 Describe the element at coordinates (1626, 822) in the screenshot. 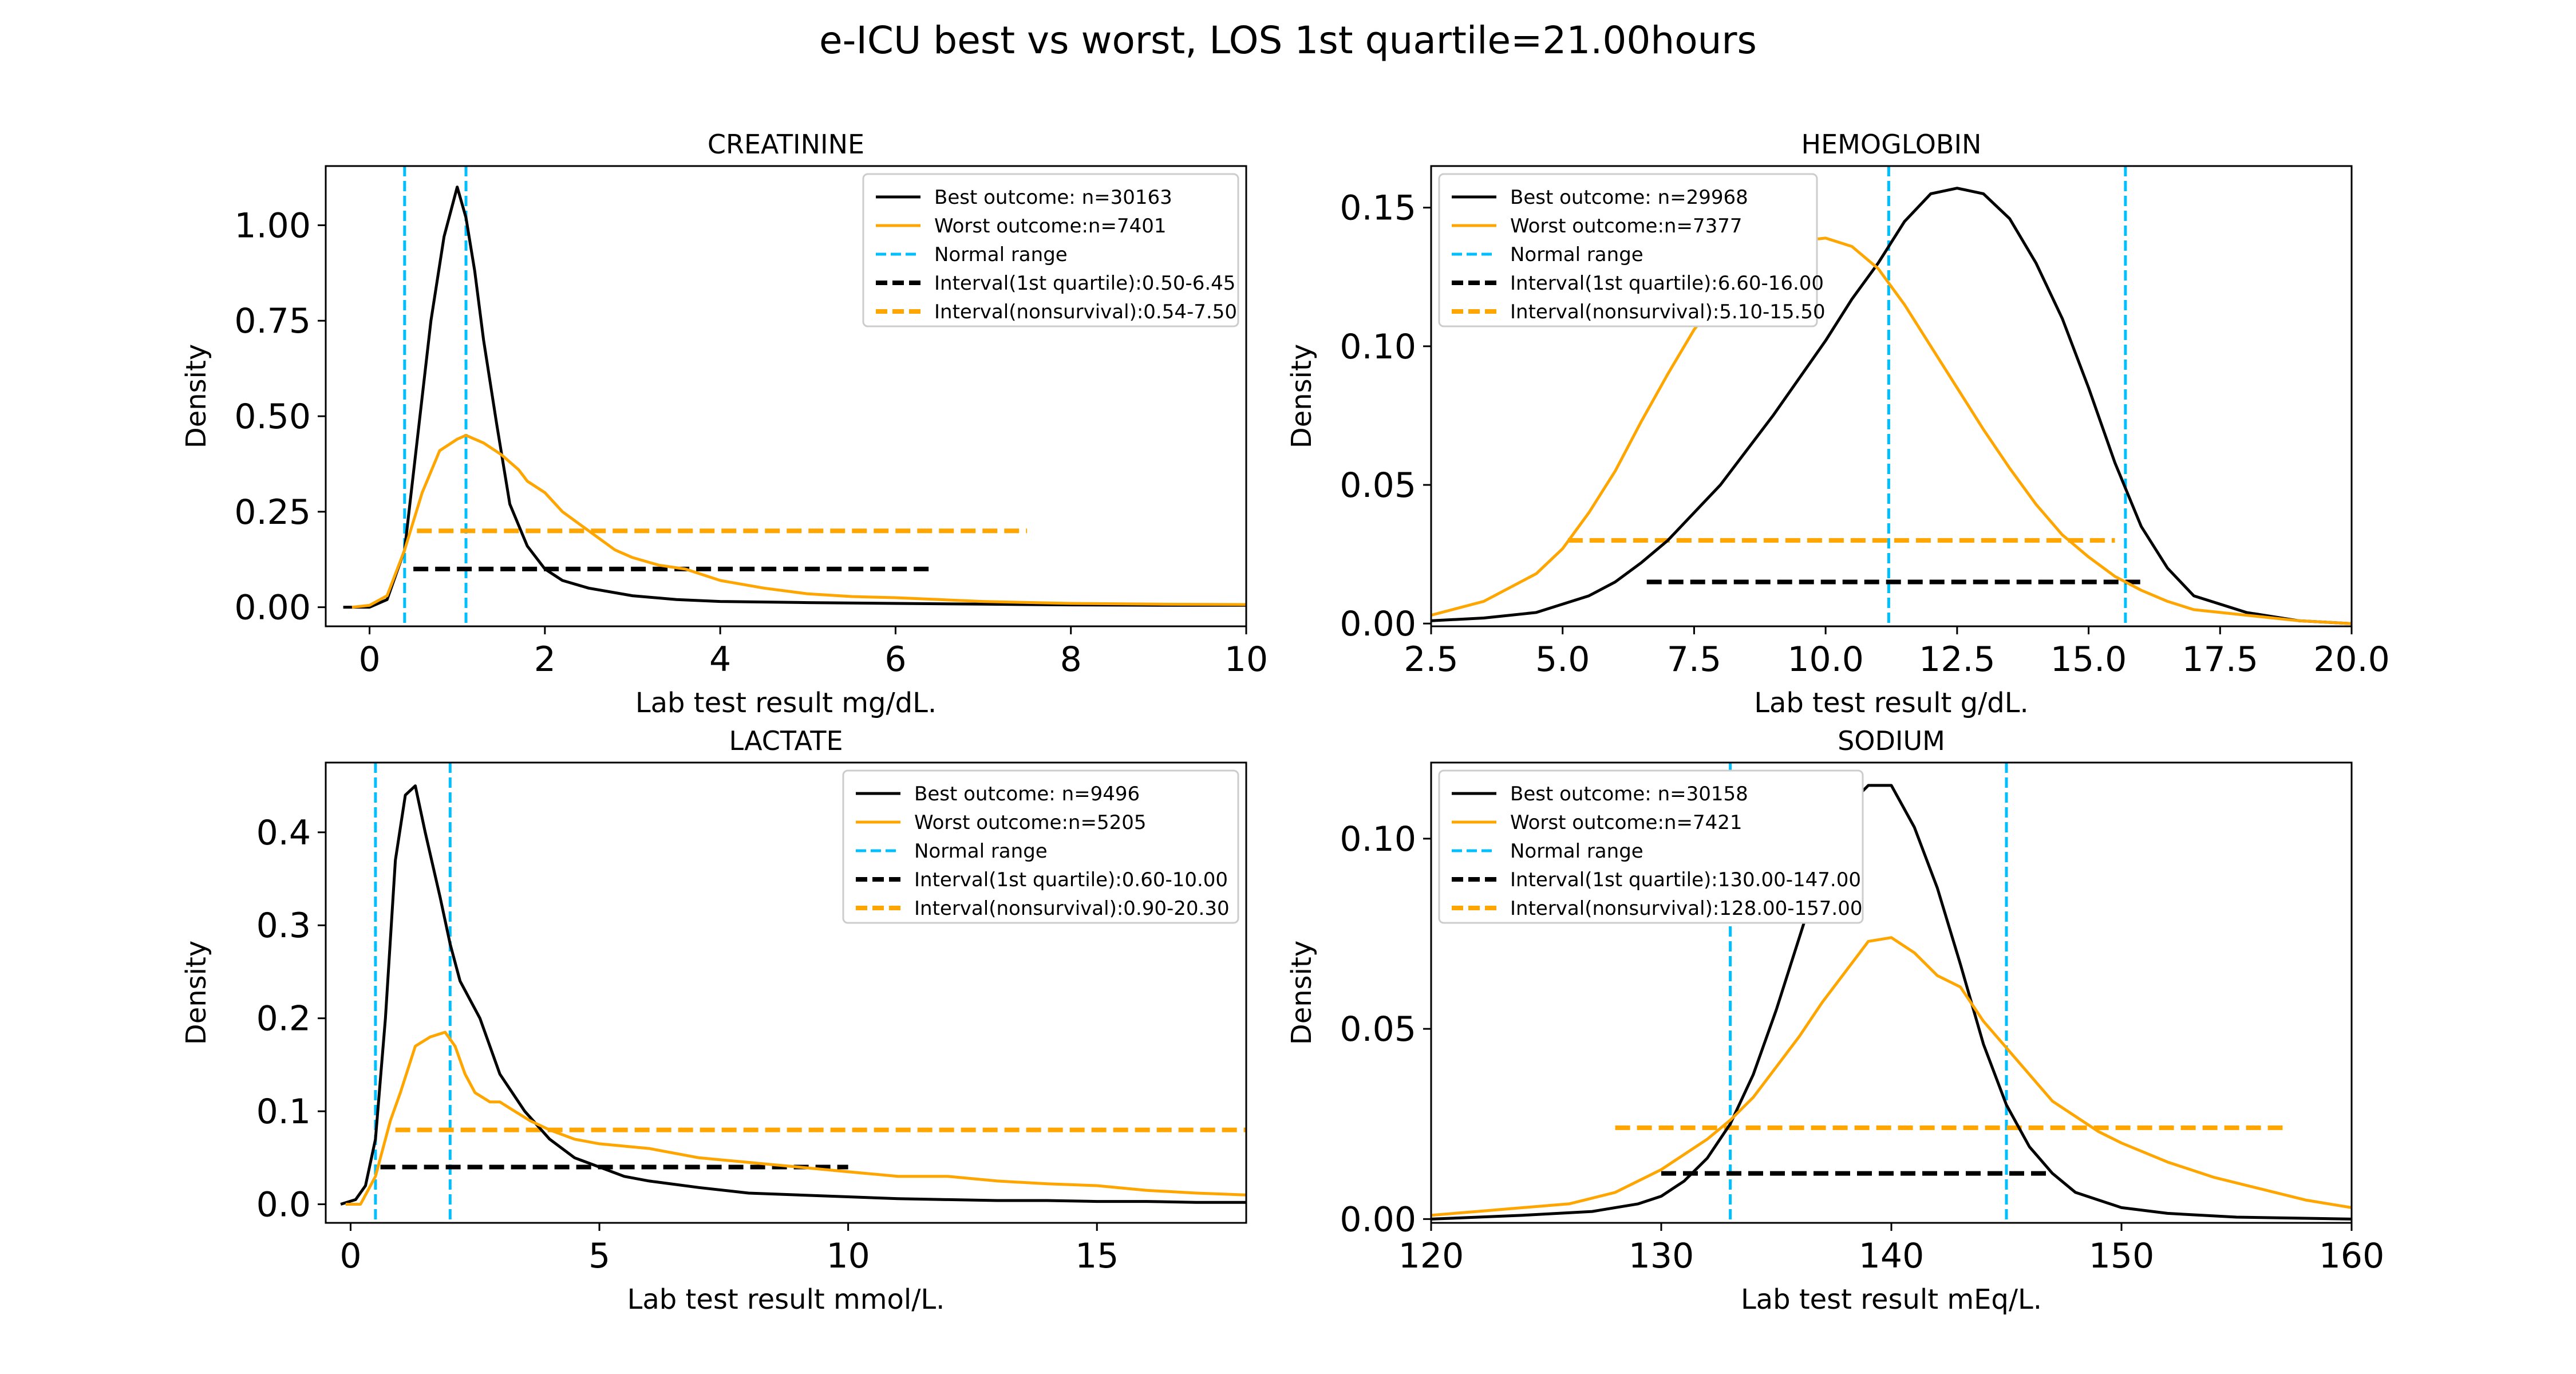

I see `legend-label: Worst outcome:n=7421` at that location.